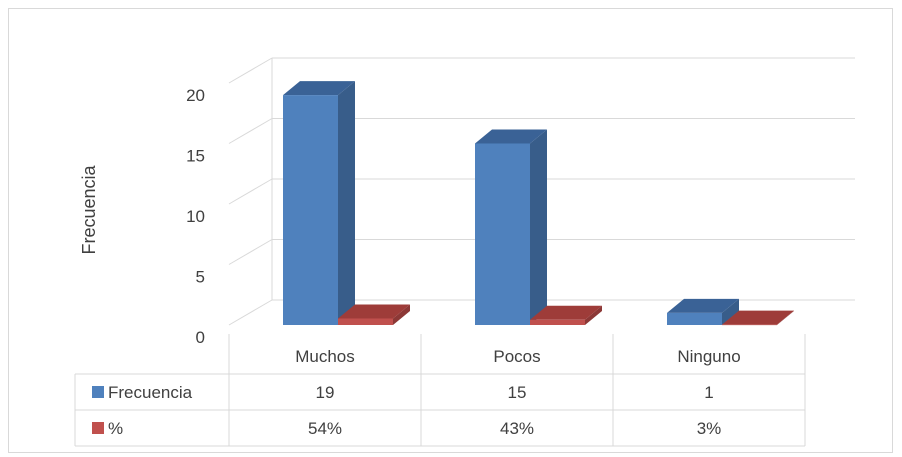 This screenshot has height=457, width=902. What do you see at coordinates (89, 209) in the screenshot?
I see `y-axis-label: Frecuencia` at bounding box center [89, 209].